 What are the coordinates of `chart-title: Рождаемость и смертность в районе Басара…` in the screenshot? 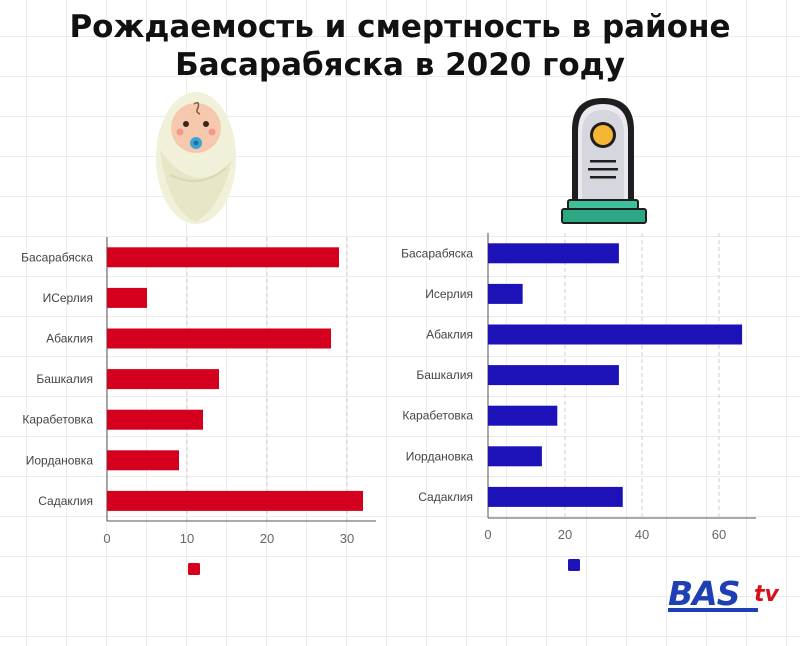 It's located at (400, 46).